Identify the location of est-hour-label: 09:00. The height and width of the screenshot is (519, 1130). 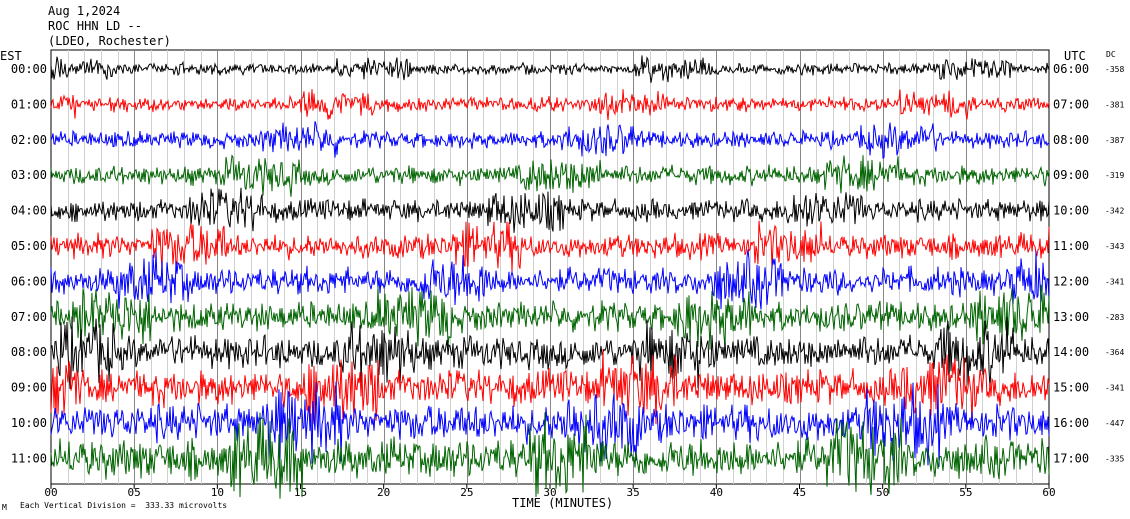
(29, 388).